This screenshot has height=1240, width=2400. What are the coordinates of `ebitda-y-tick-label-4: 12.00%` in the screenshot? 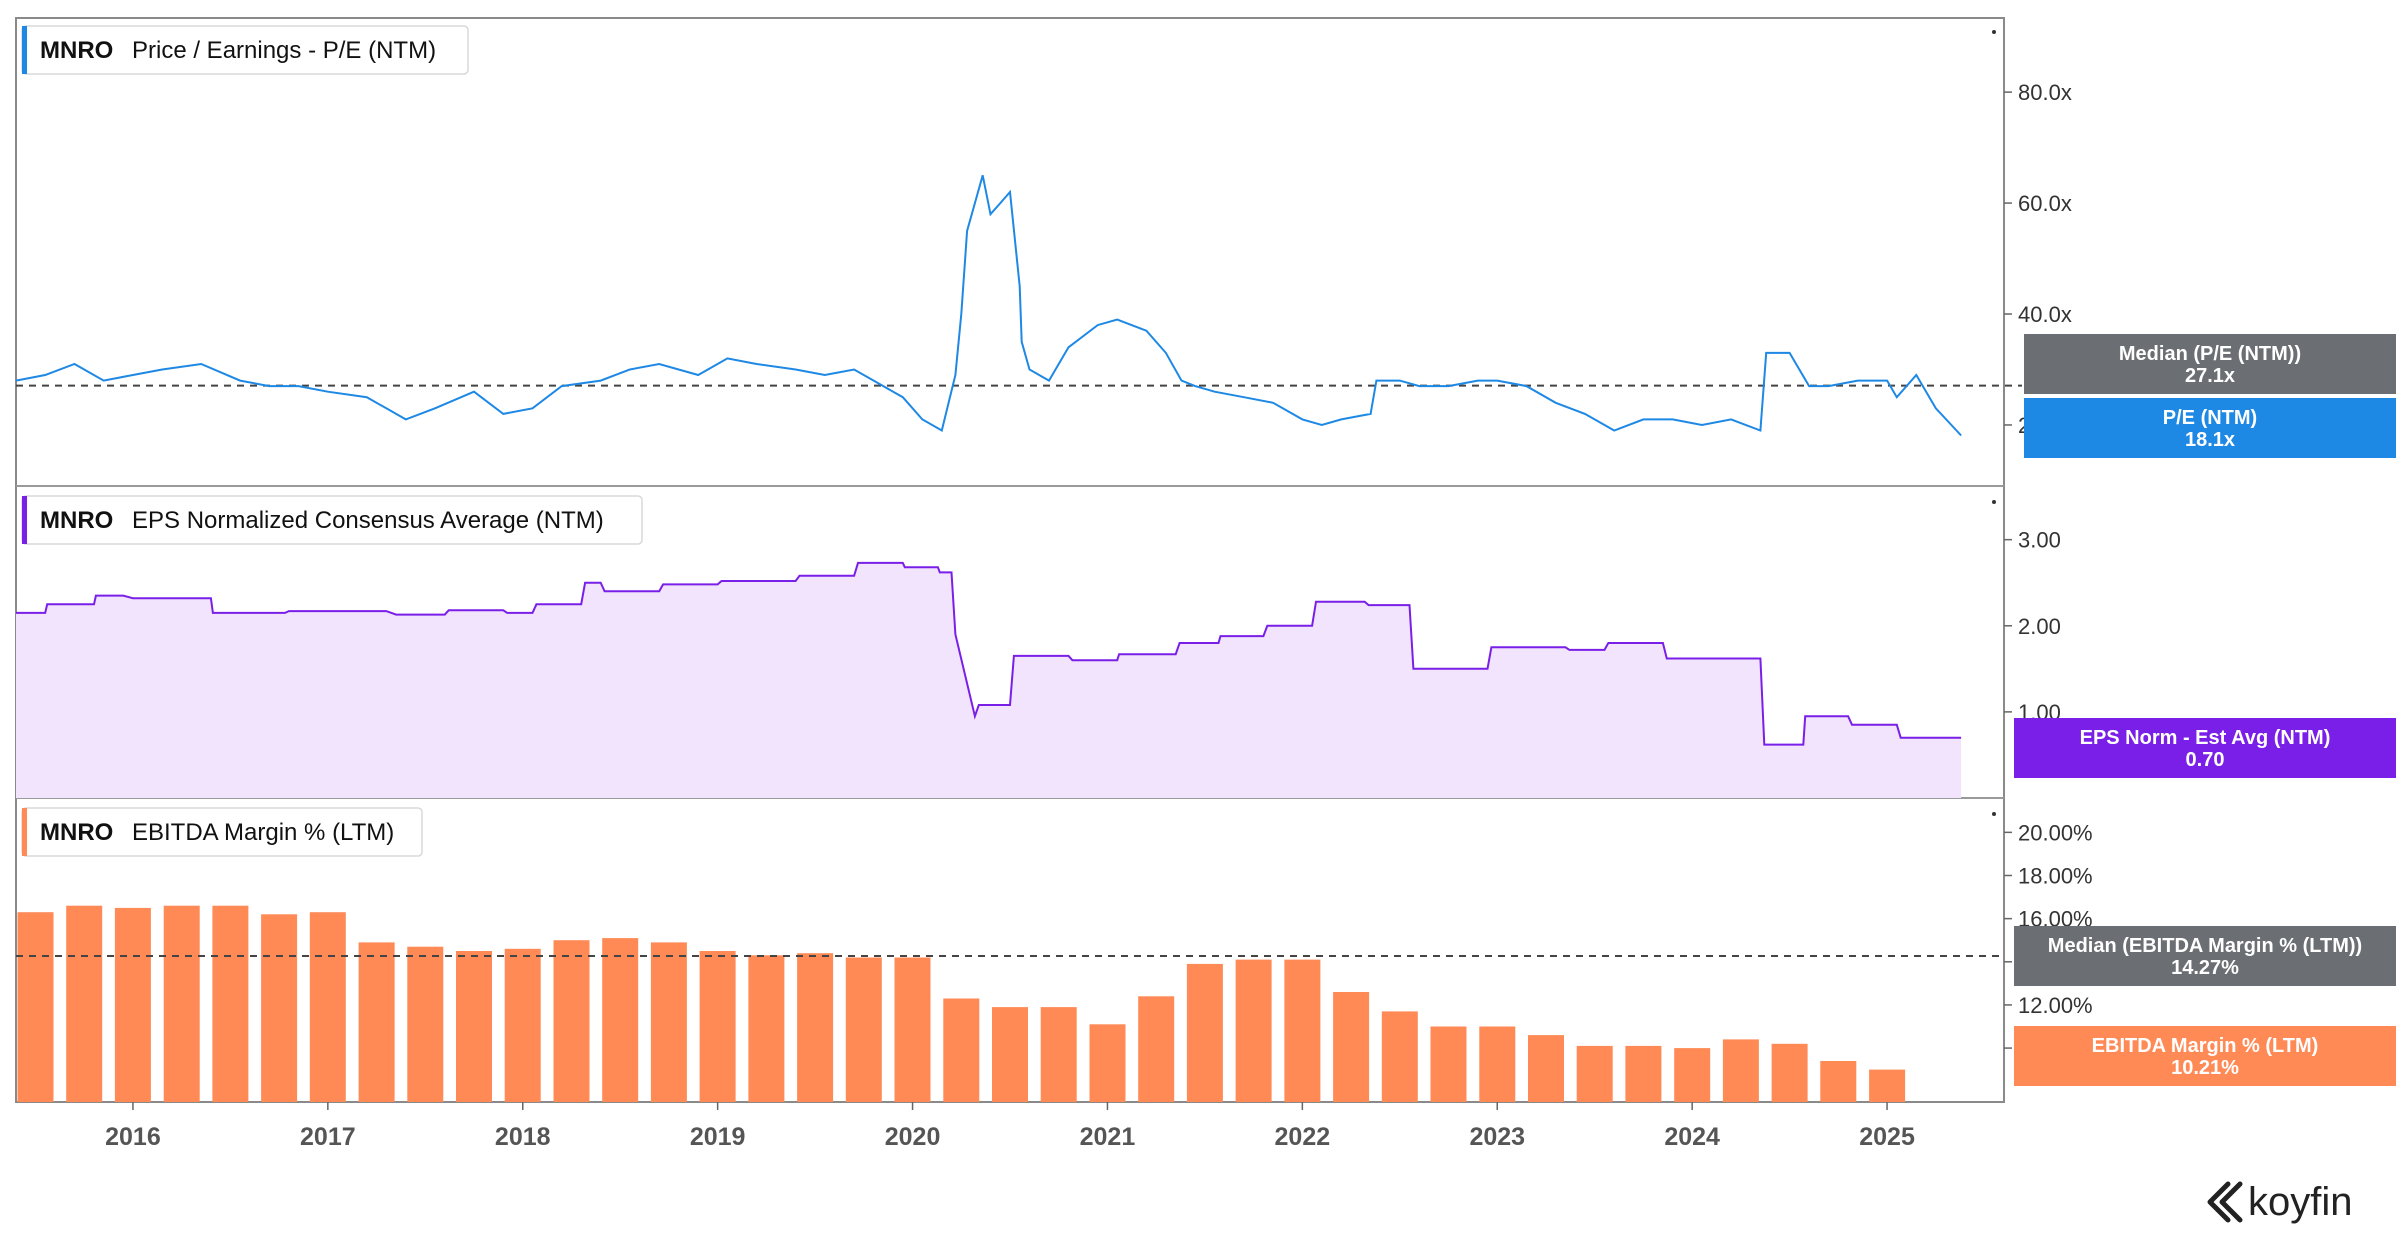 It's located at (2055, 1005).